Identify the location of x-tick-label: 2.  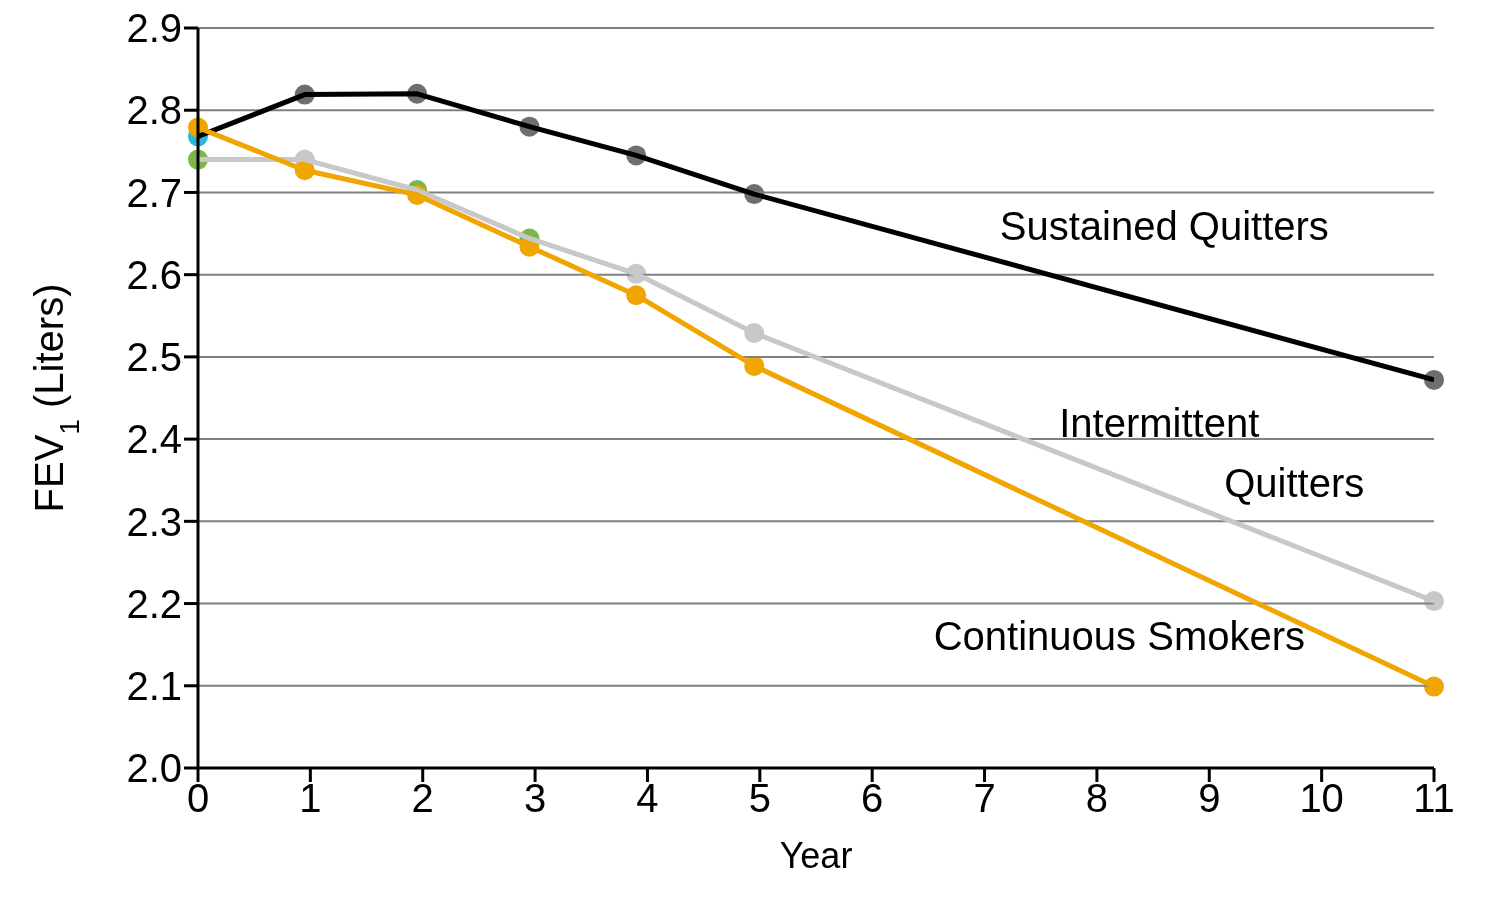
(422, 798).